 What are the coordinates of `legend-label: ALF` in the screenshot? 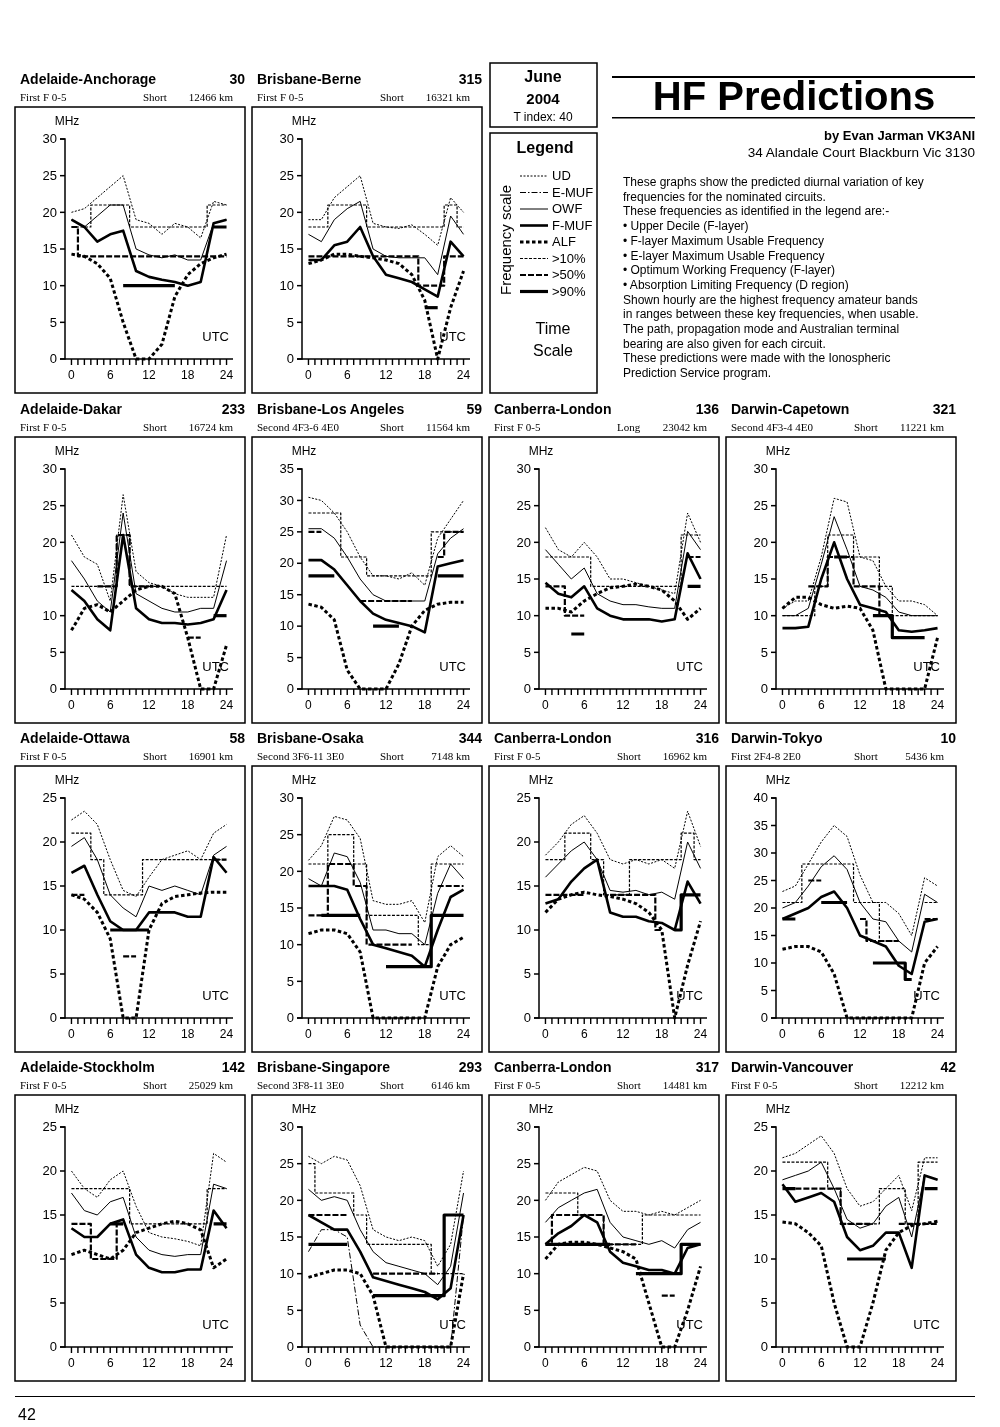 It's located at (564, 241).